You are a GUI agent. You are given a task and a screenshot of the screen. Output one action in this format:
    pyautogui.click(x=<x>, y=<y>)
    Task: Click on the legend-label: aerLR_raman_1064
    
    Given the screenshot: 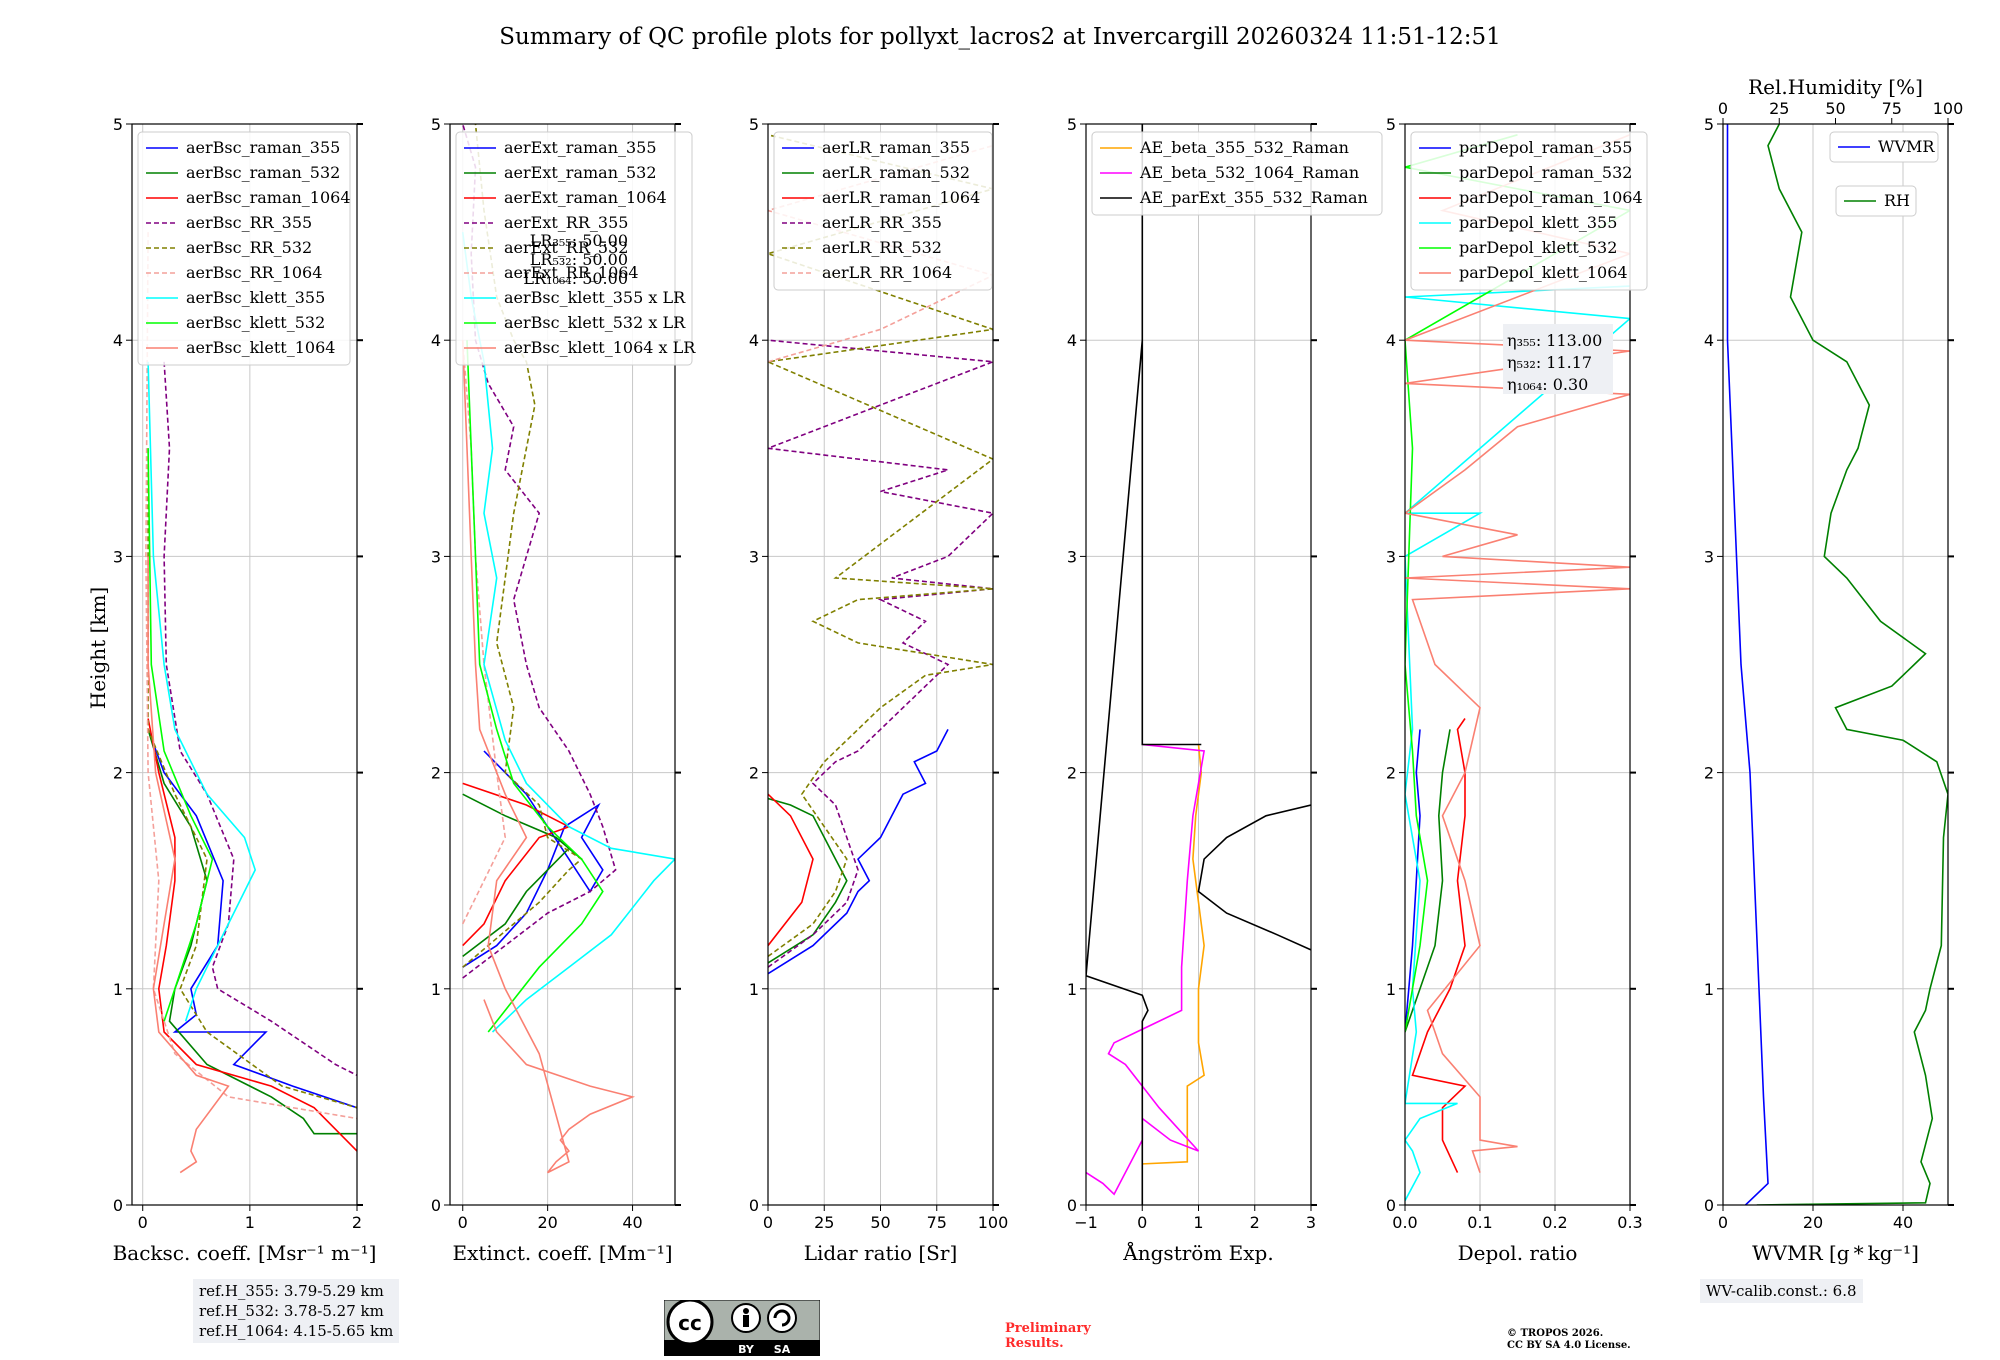 What is the action you would take?
    pyautogui.click(x=901, y=197)
    